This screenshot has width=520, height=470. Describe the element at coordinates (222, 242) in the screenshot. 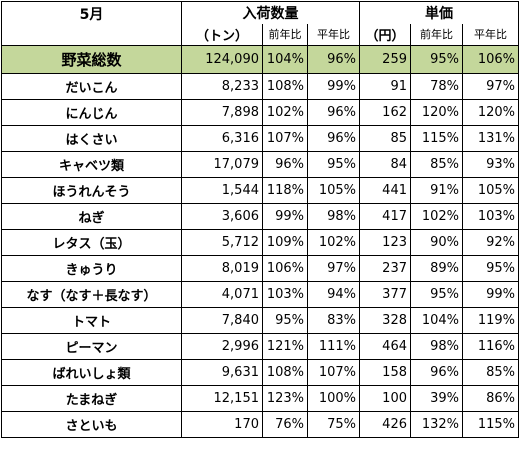

I see `arrival-qty: 5,712` at that location.